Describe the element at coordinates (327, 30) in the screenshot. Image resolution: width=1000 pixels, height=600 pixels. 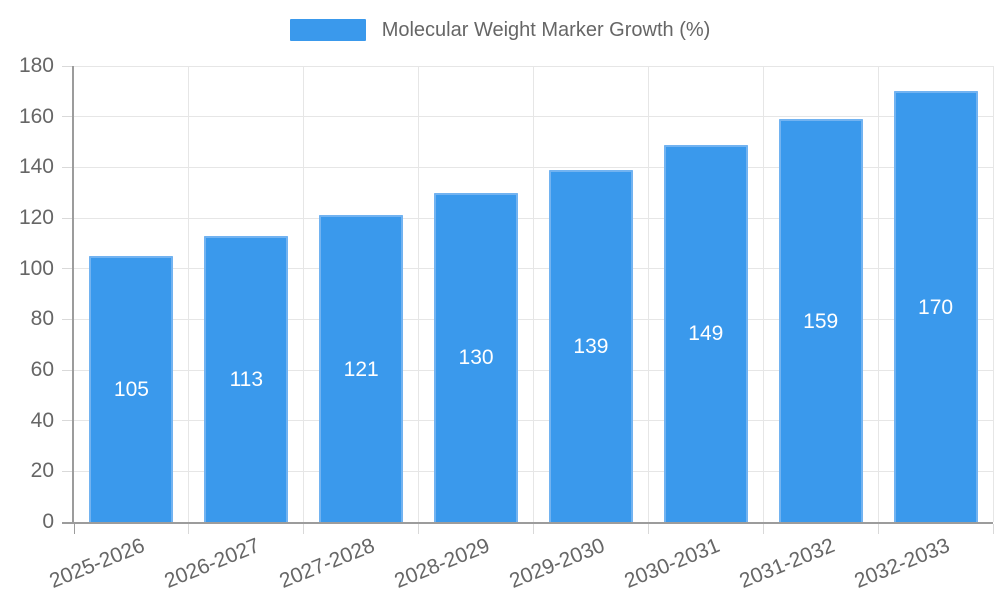
I see `legend-swatch-icon` at that location.